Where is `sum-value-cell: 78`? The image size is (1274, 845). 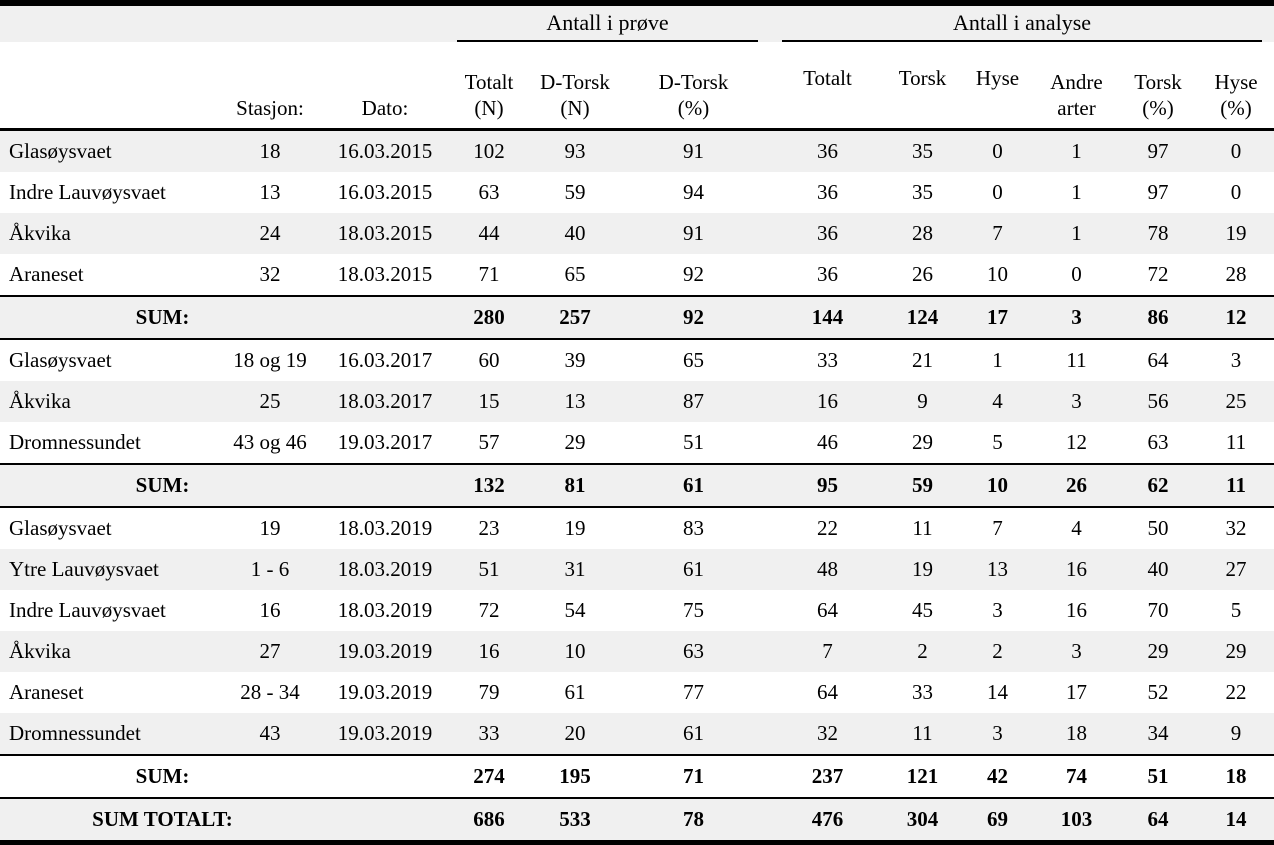
sum-value-cell: 78 is located at coordinates (693, 819).